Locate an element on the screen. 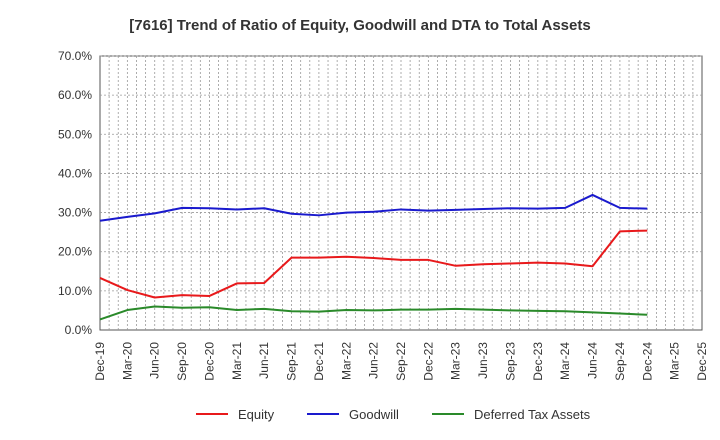  x-tick-label: Sep-23 is located at coordinates (510, 361).